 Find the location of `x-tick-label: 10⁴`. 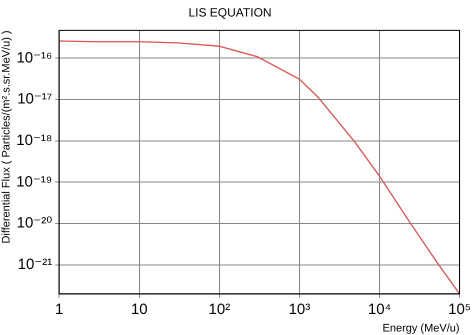

x-tick-label: 10⁴ is located at coordinates (380, 309).